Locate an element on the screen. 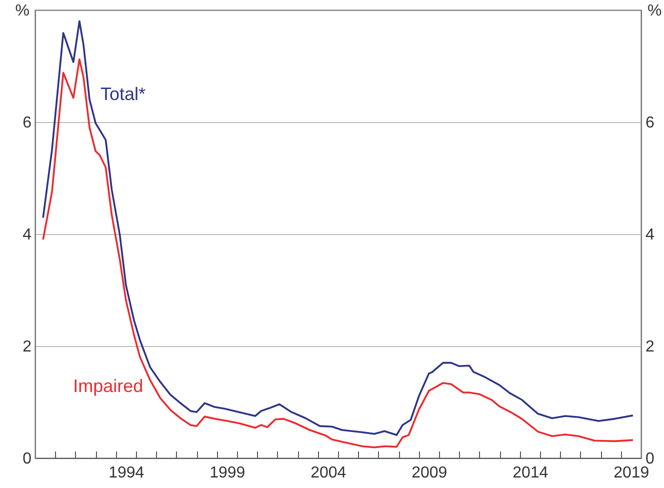 This screenshot has width=664, height=488. y2-tick-label: 4 is located at coordinates (650, 235).